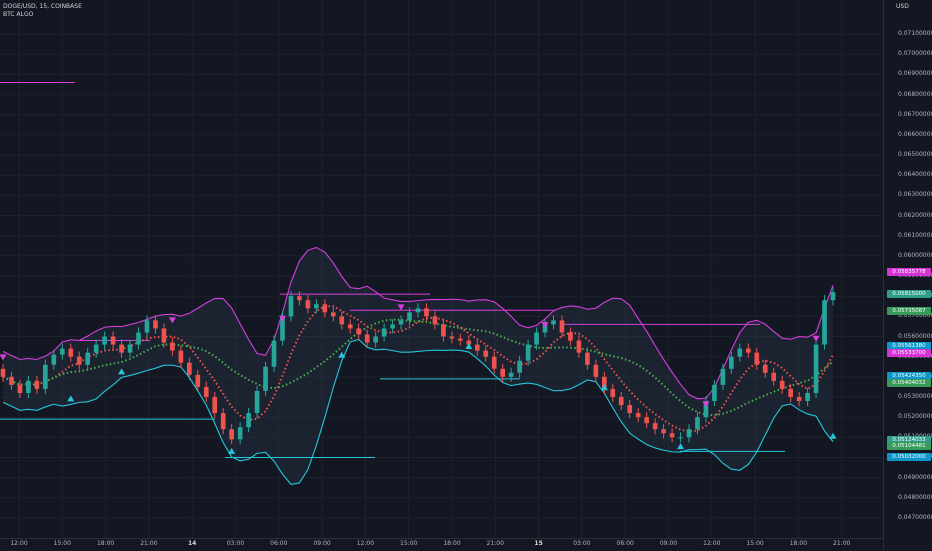 This screenshot has width=932, height=551. What do you see at coordinates (915, 175) in the screenshot?
I see `price-tick-label: 0.06400000` at bounding box center [915, 175].